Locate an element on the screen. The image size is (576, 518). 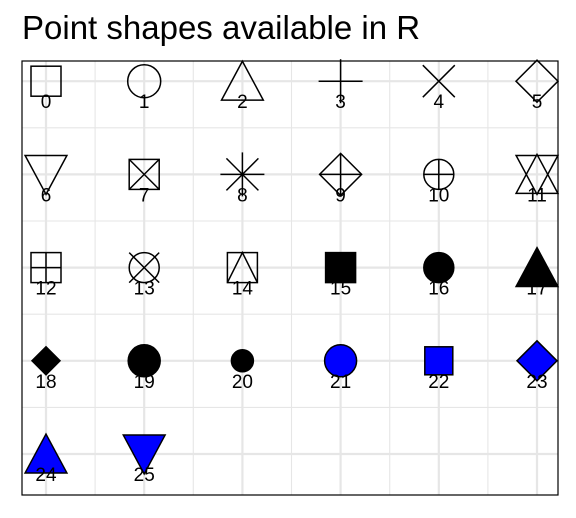
point-label-24: 24 is located at coordinates (46, 475).